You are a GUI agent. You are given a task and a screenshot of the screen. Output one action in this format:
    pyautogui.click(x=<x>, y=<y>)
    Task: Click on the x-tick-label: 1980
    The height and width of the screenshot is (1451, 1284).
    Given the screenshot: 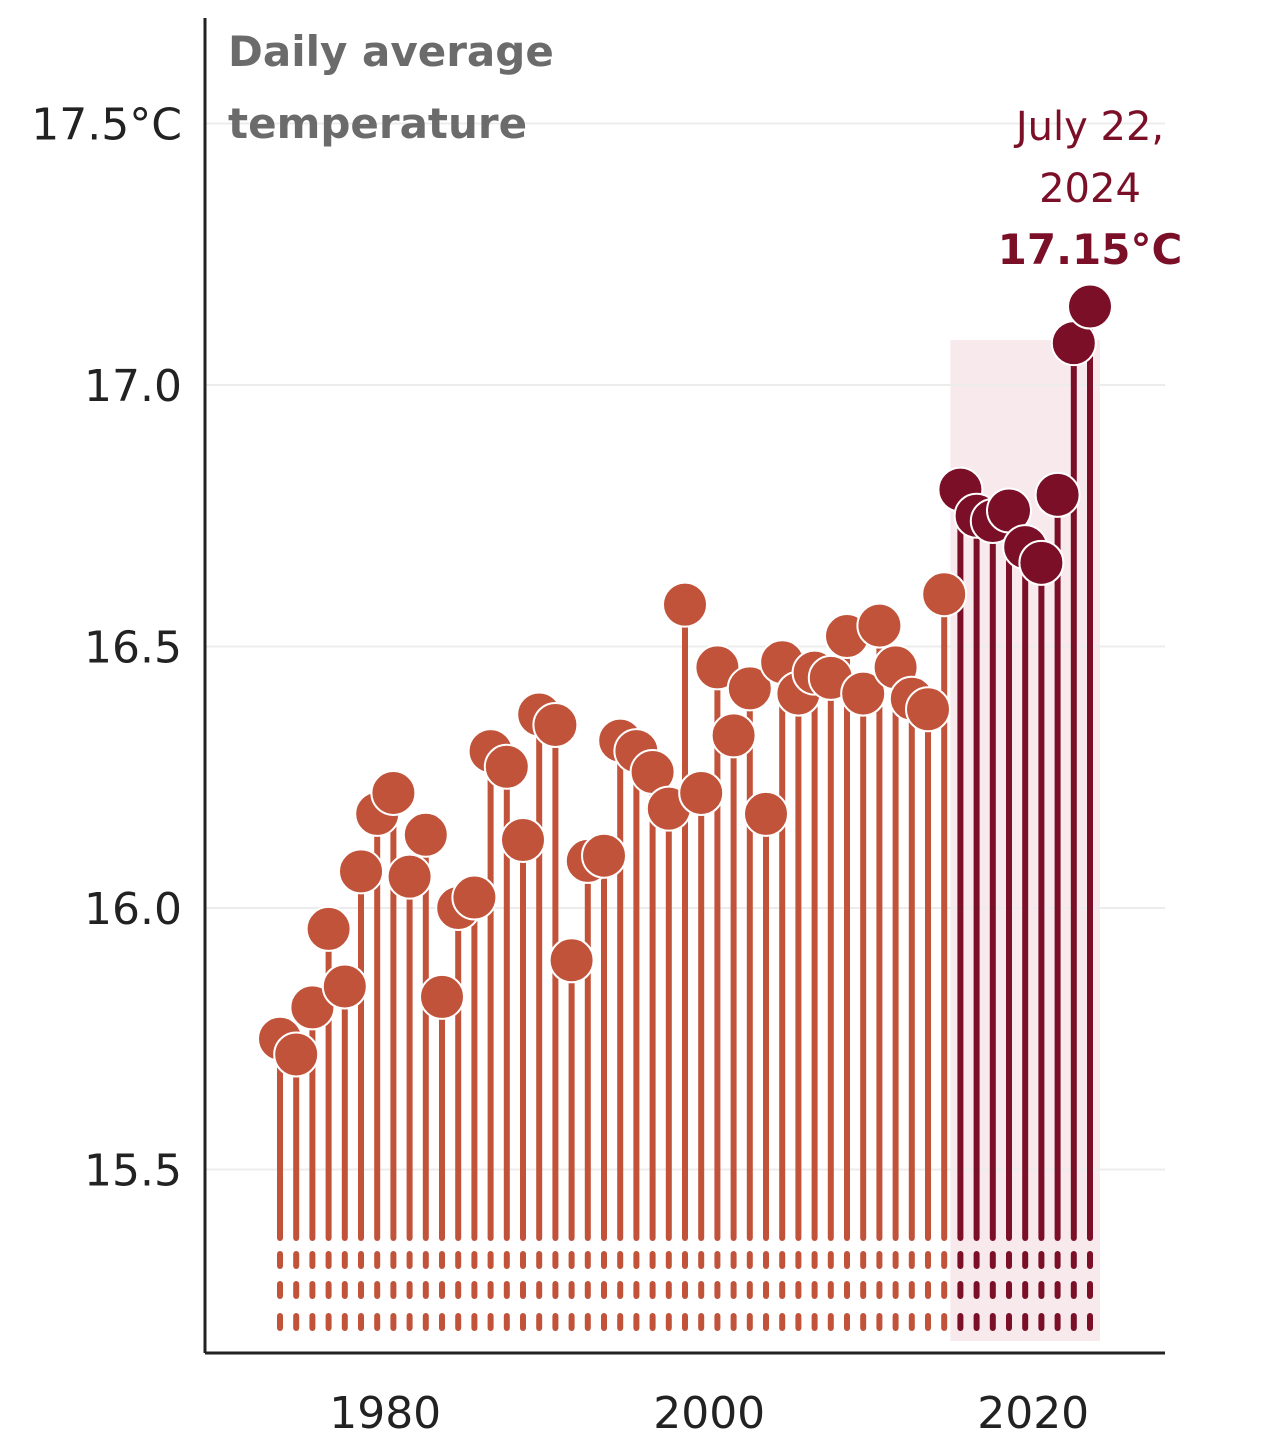 What is the action you would take?
    pyautogui.click(x=385, y=1413)
    